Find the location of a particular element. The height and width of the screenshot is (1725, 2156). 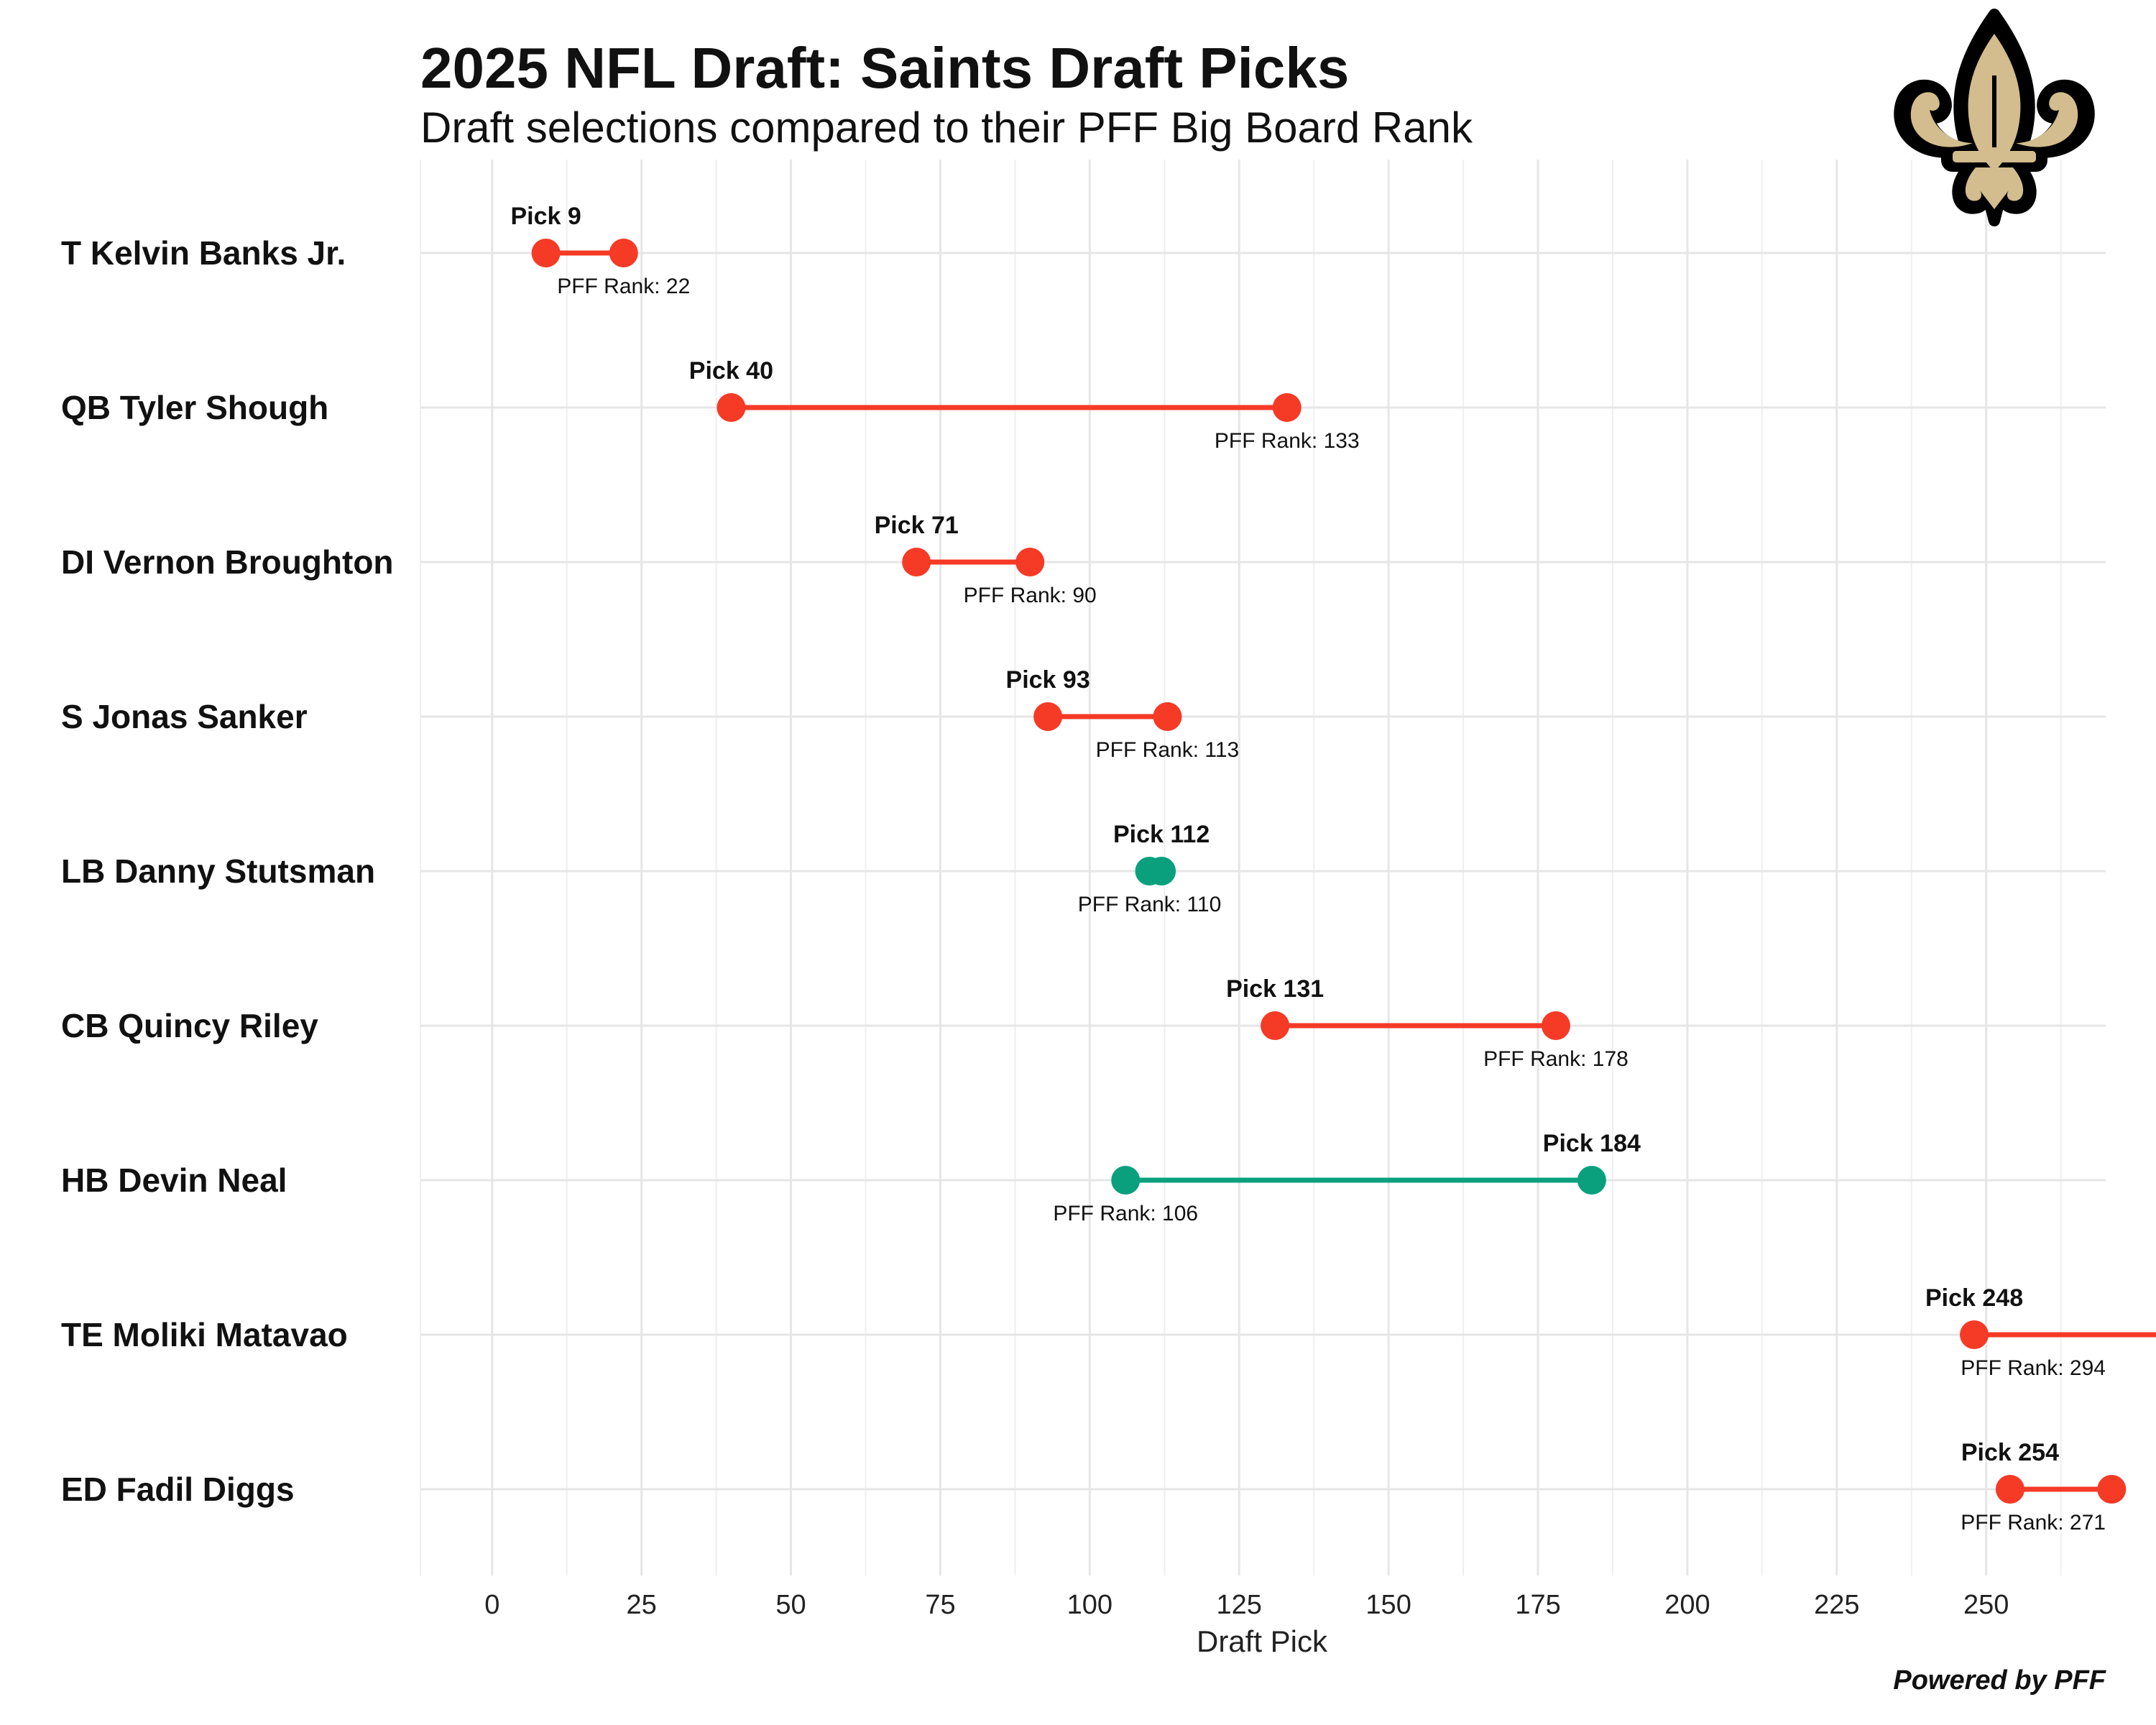

x-axis-ticks: 0 25 50 75 100 125 150 175 200 225 250 is located at coordinates (1246, 1605).